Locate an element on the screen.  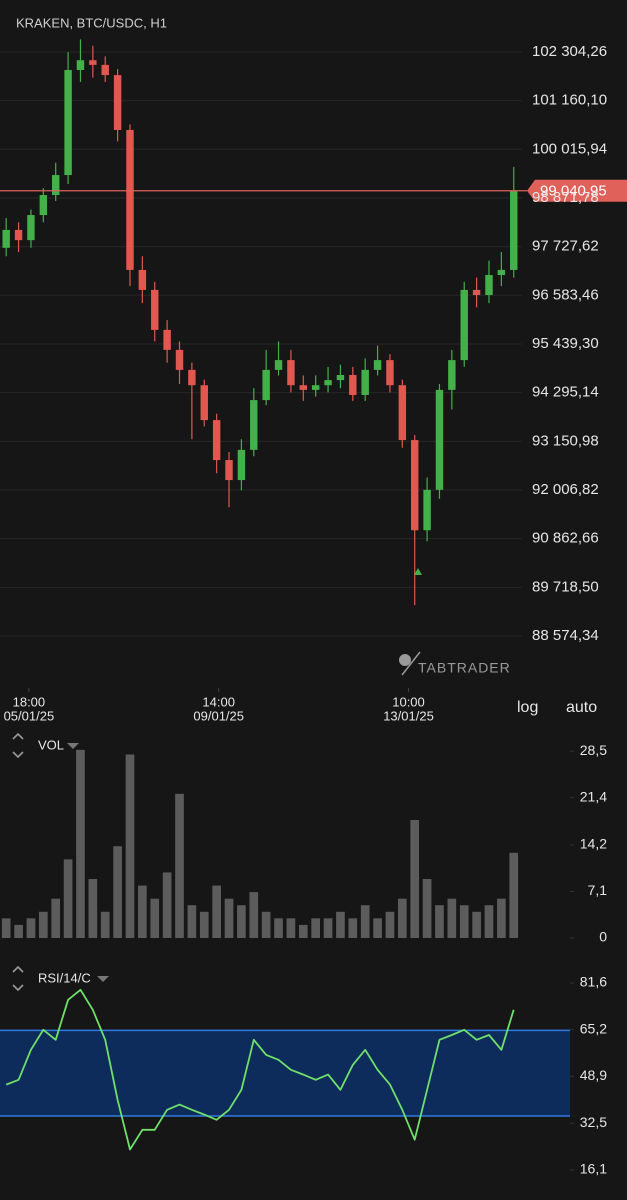
y-tick-label: 100 015,94 is located at coordinates (569, 148).